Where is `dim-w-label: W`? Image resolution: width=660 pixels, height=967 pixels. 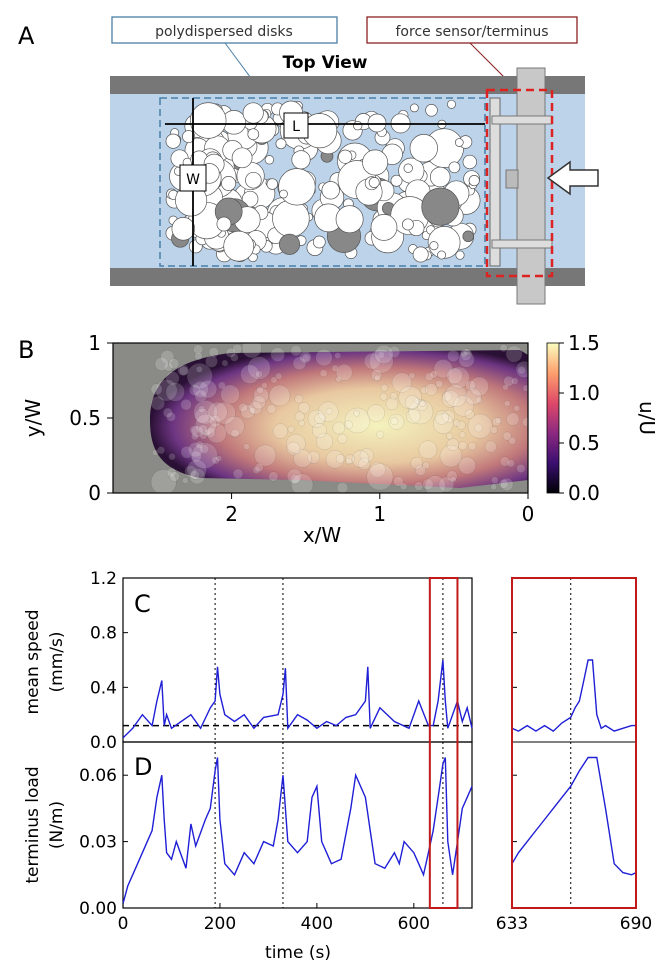 dim-w-label: W is located at coordinates (193, 180).